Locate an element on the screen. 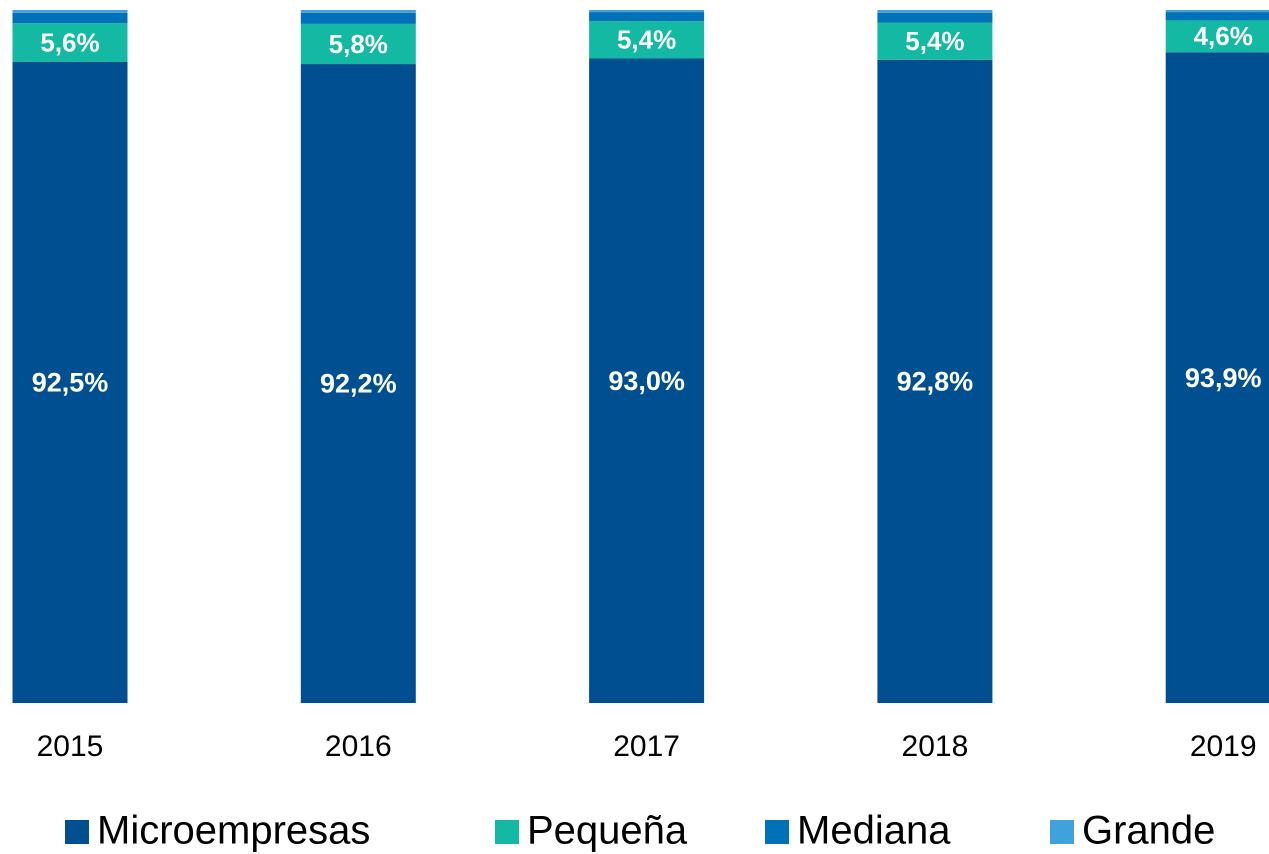 The height and width of the screenshot is (854, 1269). x-tick-label: 2018 is located at coordinates (935, 746).